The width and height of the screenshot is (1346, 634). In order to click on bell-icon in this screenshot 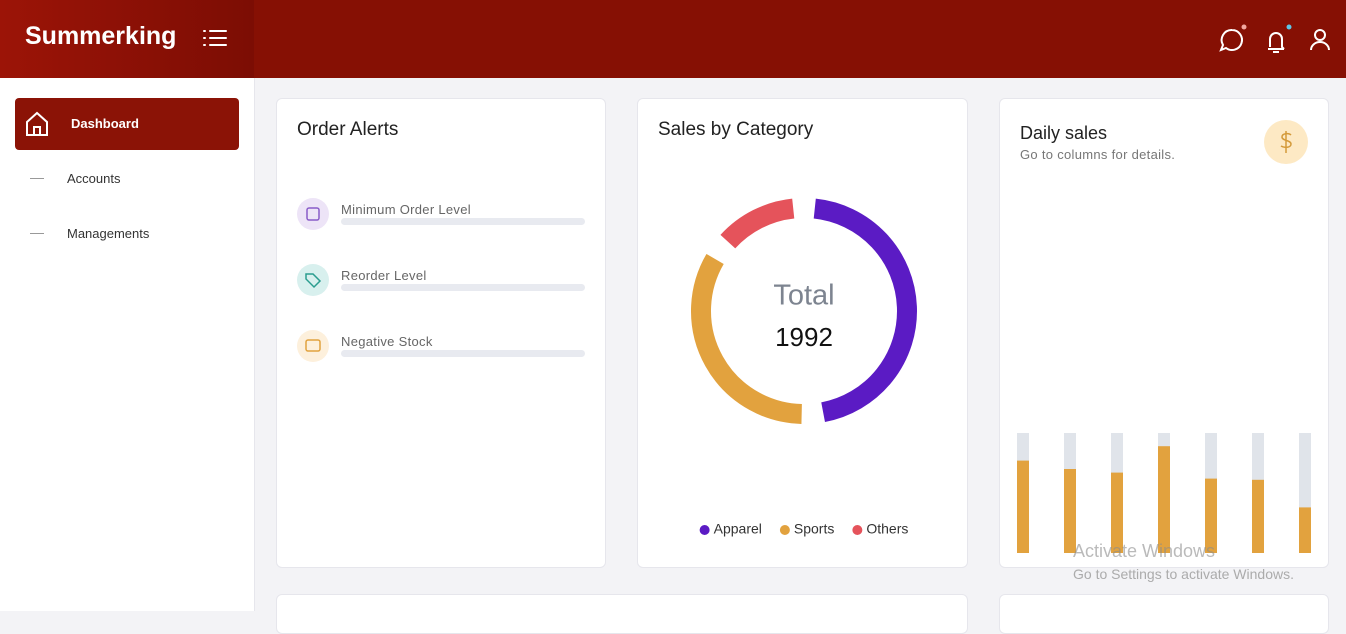, I will do `click(1276, 42)`.